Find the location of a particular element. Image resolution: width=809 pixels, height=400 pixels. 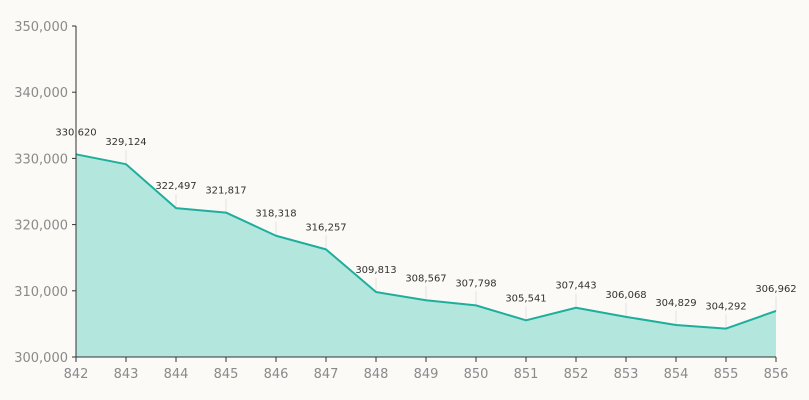

x-tick-label: 851 is located at coordinates (526, 374).